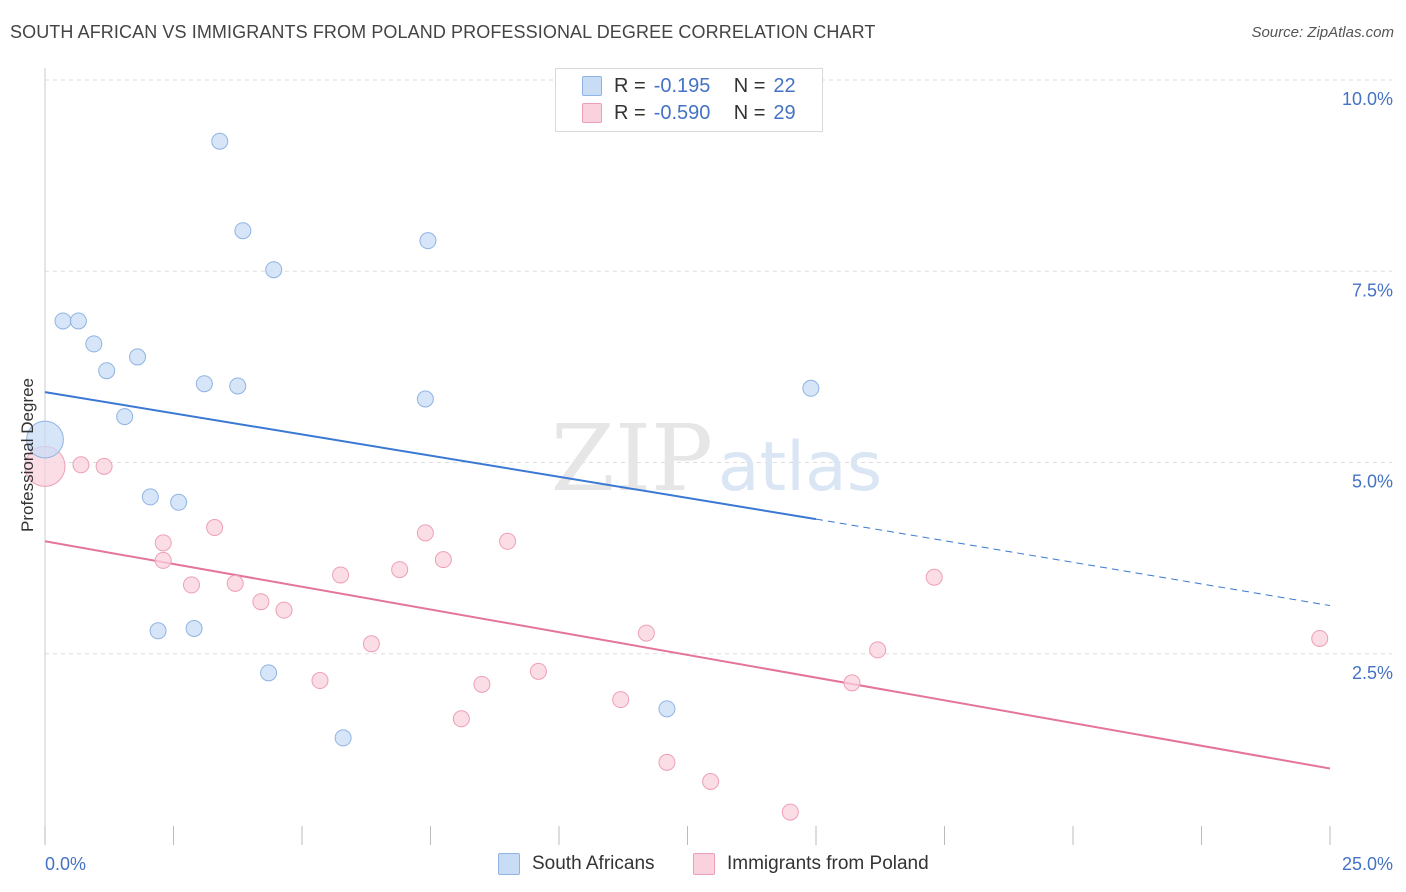 The width and height of the screenshot is (1406, 892). What do you see at coordinates (1367, 864) in the screenshot?
I see `x-tick-label: 25.0%` at bounding box center [1367, 864].